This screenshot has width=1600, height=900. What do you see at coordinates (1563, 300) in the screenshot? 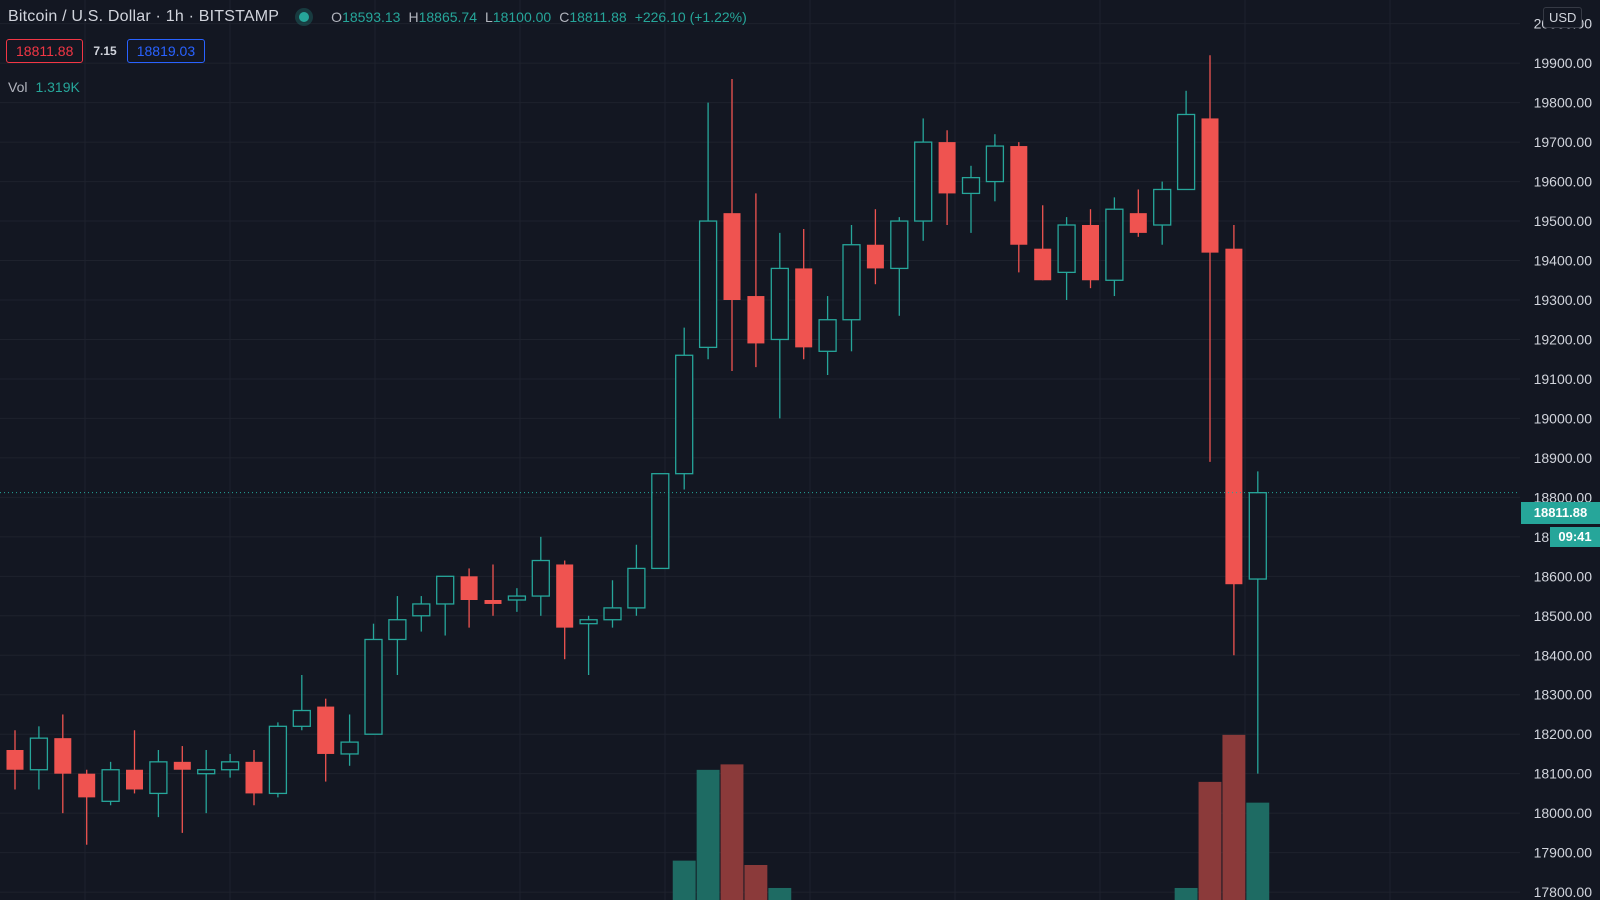
I see `price-tick-label: 19300.00` at bounding box center [1563, 300].